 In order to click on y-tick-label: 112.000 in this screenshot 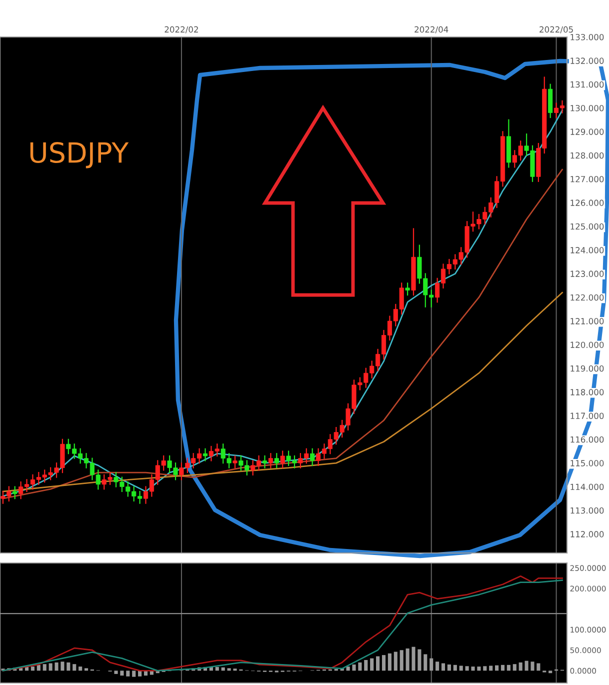, I will do `click(587, 534)`.